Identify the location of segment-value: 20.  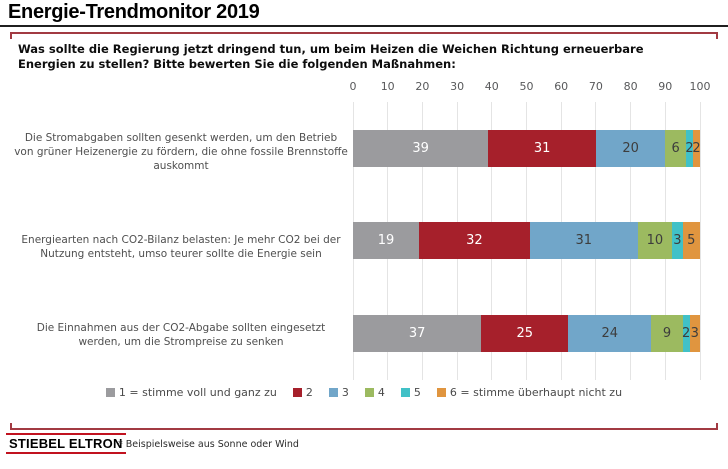
(630, 148).